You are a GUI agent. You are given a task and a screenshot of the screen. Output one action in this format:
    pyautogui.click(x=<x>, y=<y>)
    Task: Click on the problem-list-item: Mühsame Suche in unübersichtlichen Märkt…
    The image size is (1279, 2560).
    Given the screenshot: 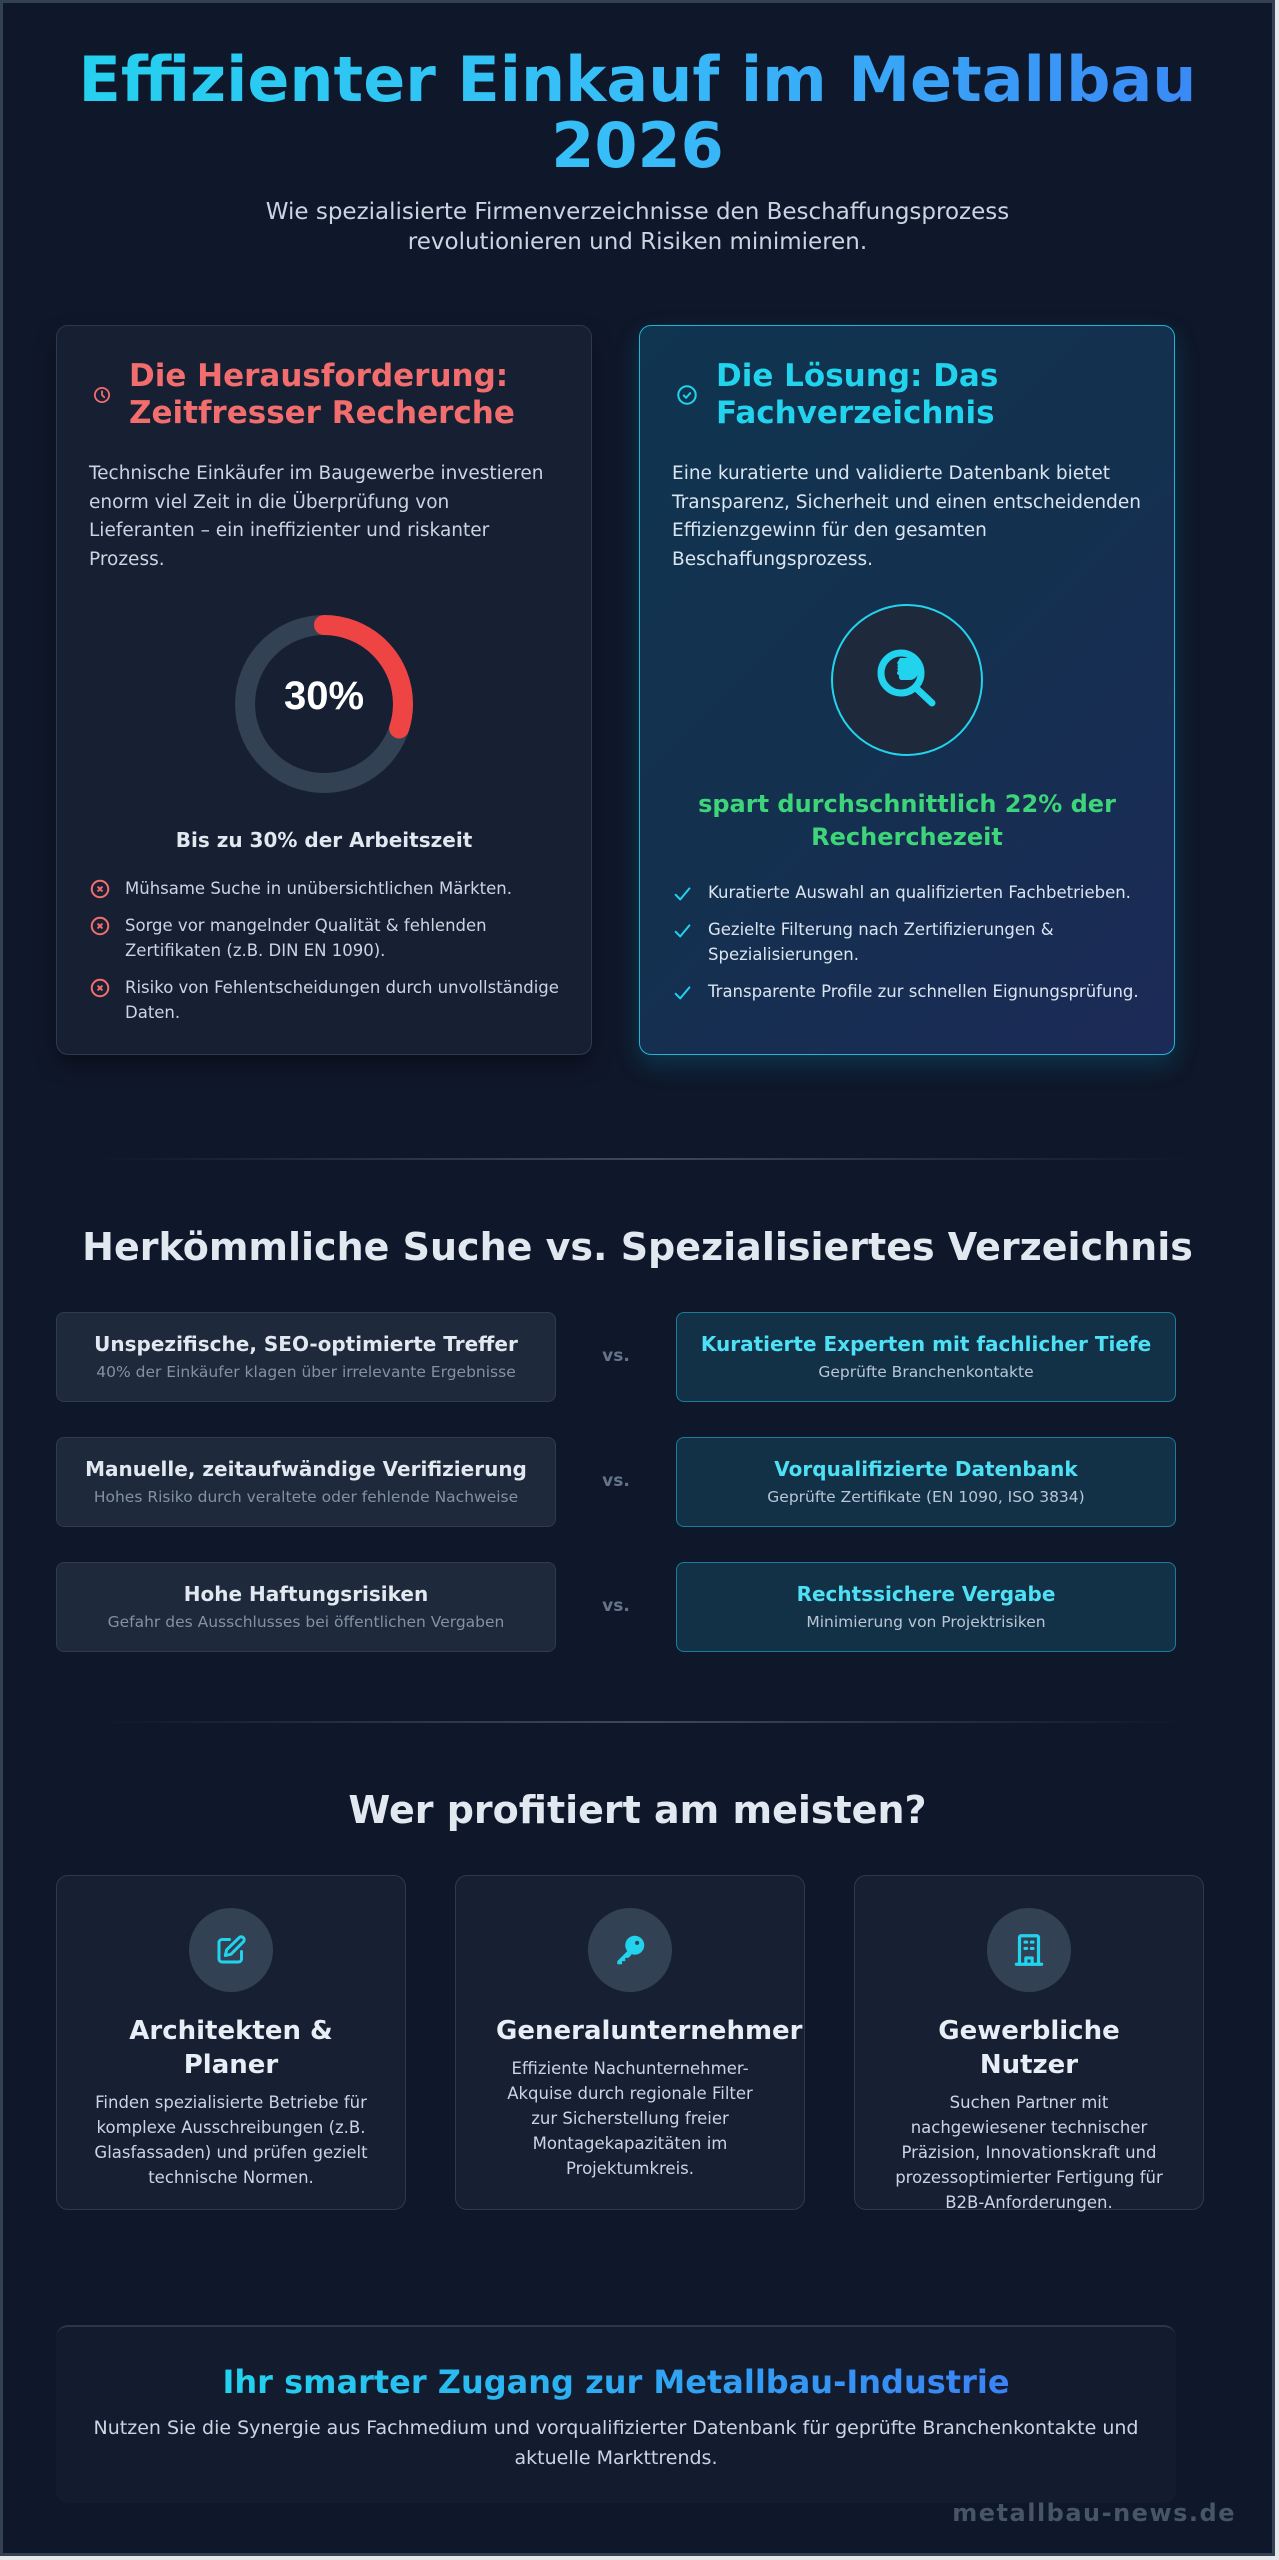 What is the action you would take?
    pyautogui.click(x=324, y=888)
    